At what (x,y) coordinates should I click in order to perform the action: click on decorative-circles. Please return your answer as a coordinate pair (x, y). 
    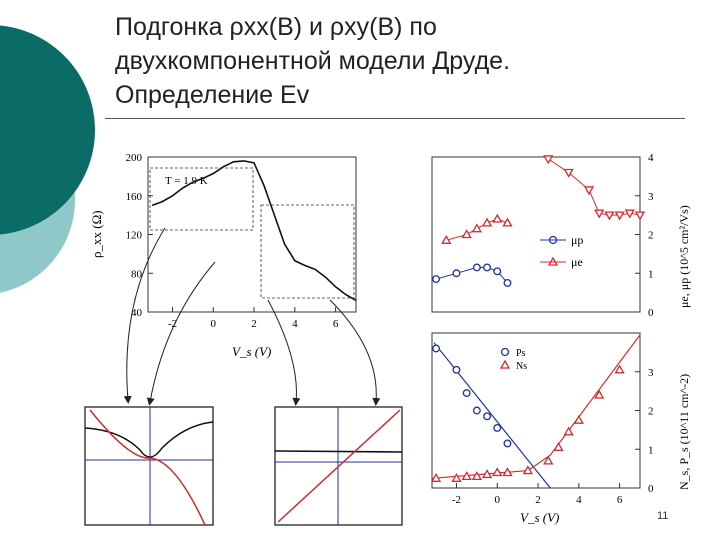
    Looking at the image, I should click on (47, 159).